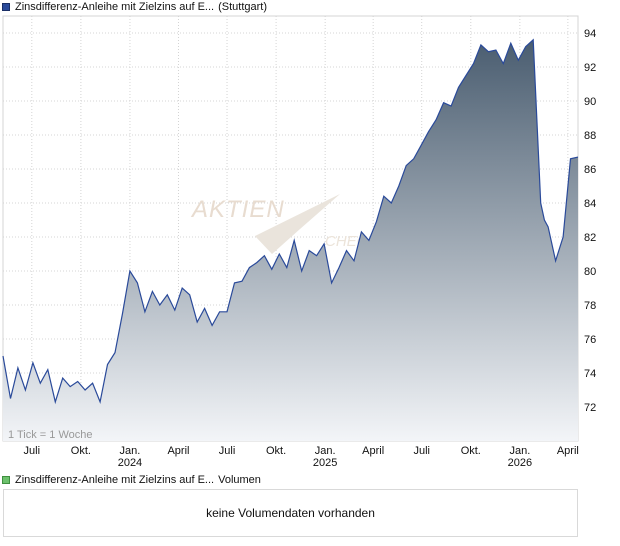 The width and height of the screenshot is (620, 546). I want to click on watermark-text: AKTIEN, so click(237, 209).